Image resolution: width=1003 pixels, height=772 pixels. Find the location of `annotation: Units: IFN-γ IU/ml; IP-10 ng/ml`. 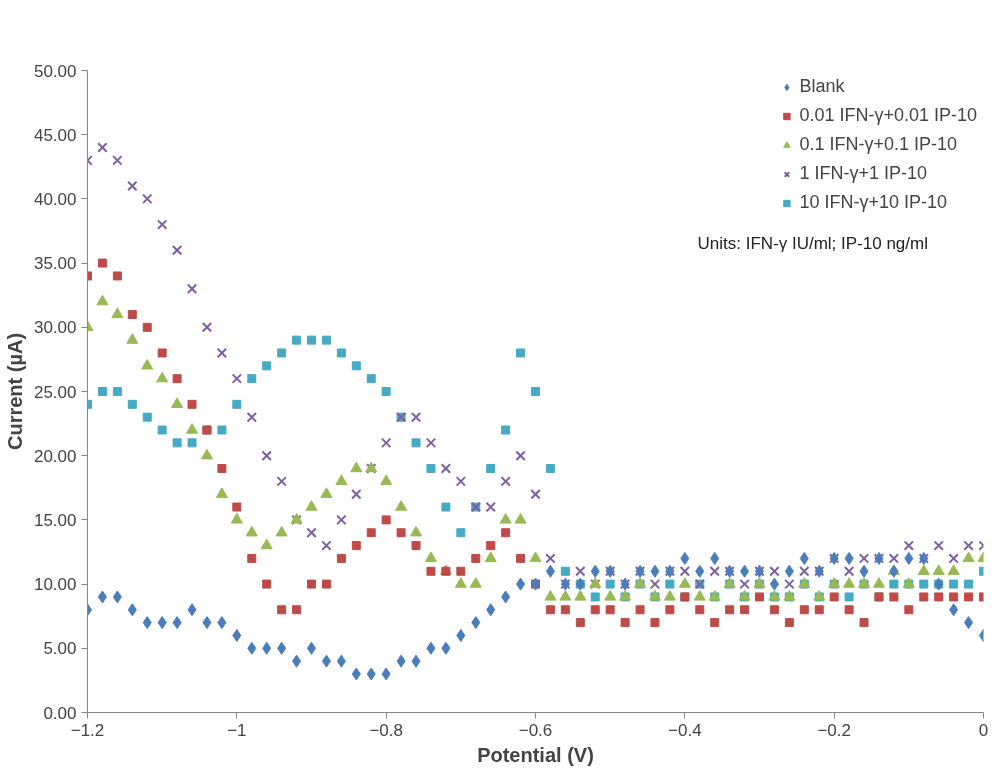

annotation: Units: IFN-γ IU/ml; IP-10 ng/ml is located at coordinates (812, 243).